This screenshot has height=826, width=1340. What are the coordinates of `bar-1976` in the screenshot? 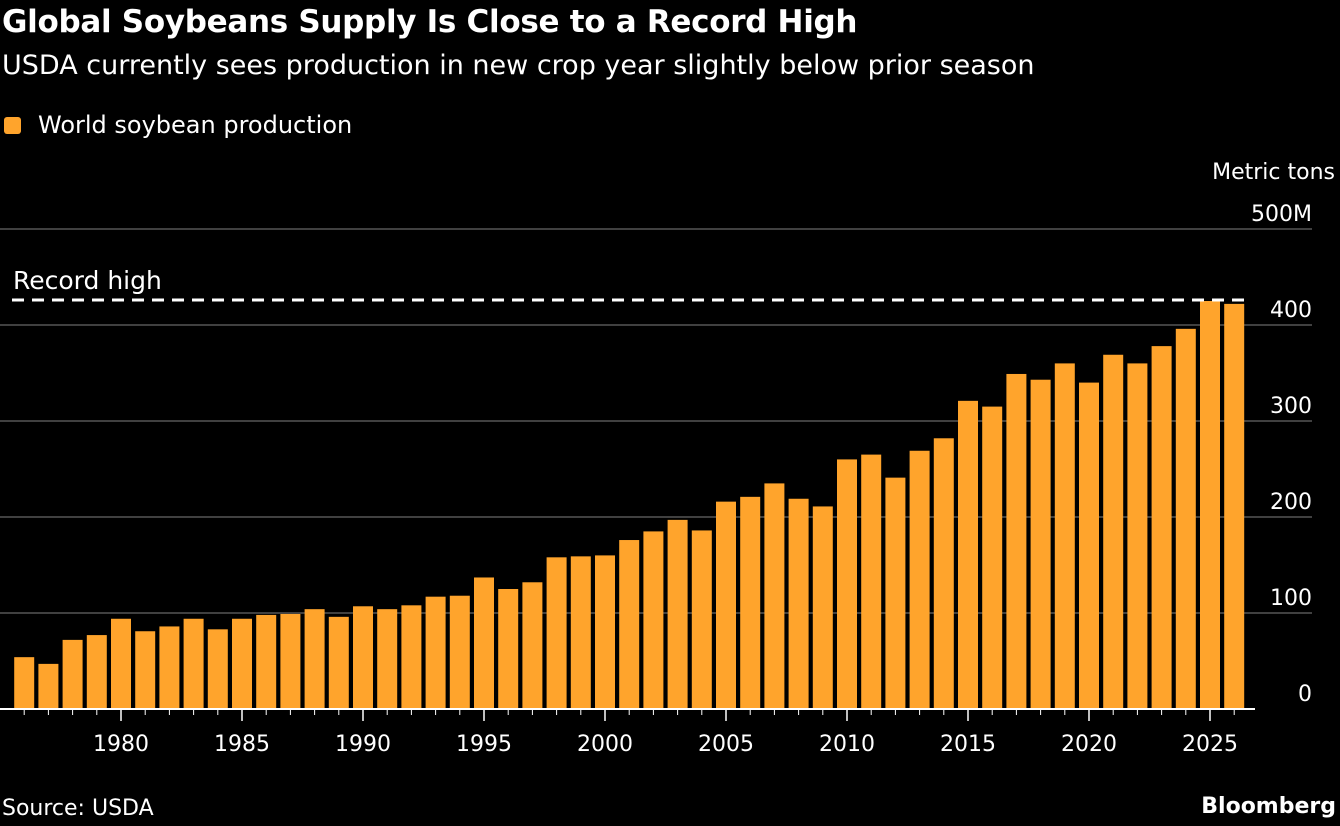 It's located at (24, 683).